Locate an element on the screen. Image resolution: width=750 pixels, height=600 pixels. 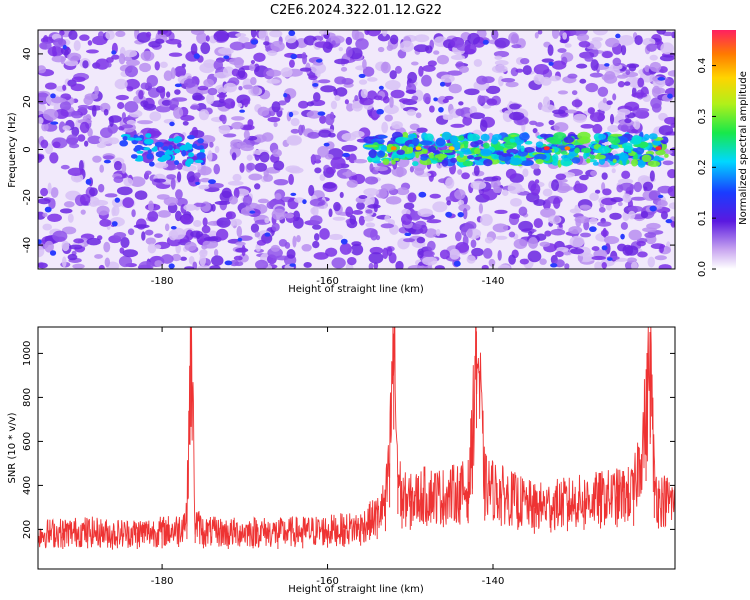
signal-peak is located at coordinates (546, 148).